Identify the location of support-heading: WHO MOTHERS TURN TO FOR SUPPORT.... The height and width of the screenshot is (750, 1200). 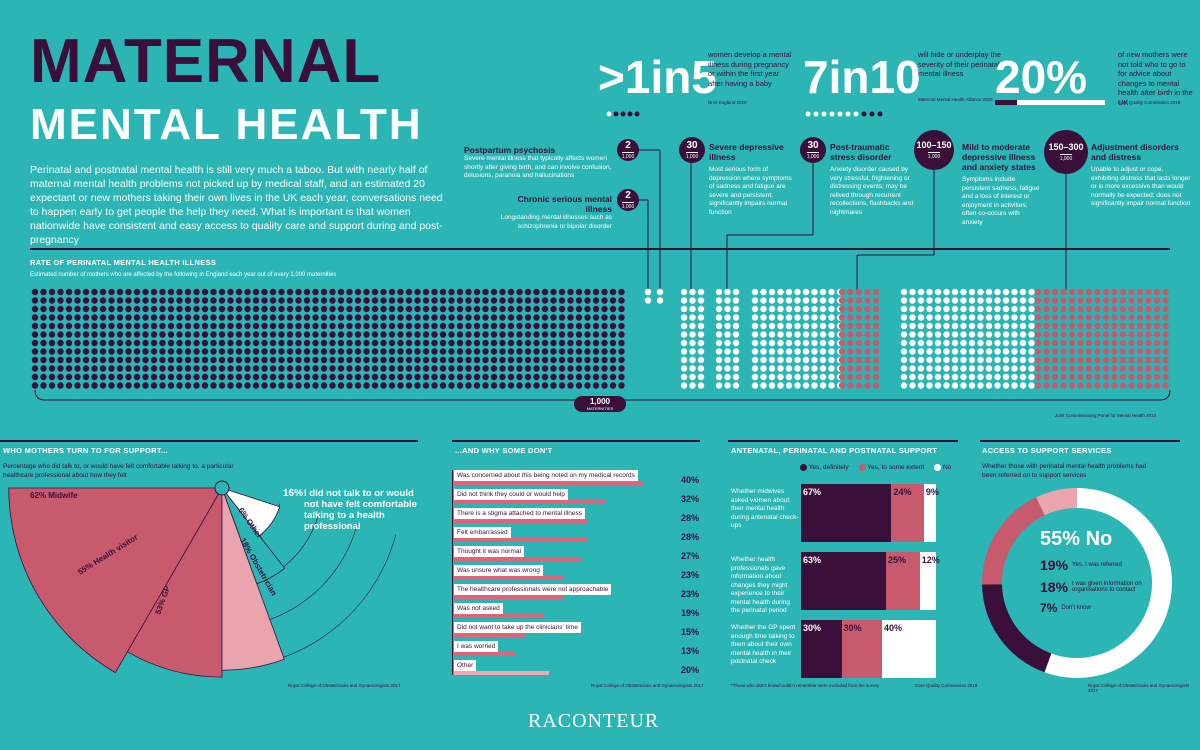
(86, 450).